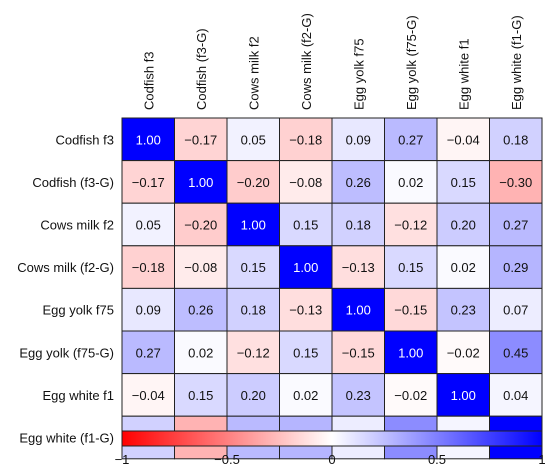  What do you see at coordinates (66, 352) in the screenshot?
I see `row-label: Egg yolk (f75-G)` at bounding box center [66, 352].